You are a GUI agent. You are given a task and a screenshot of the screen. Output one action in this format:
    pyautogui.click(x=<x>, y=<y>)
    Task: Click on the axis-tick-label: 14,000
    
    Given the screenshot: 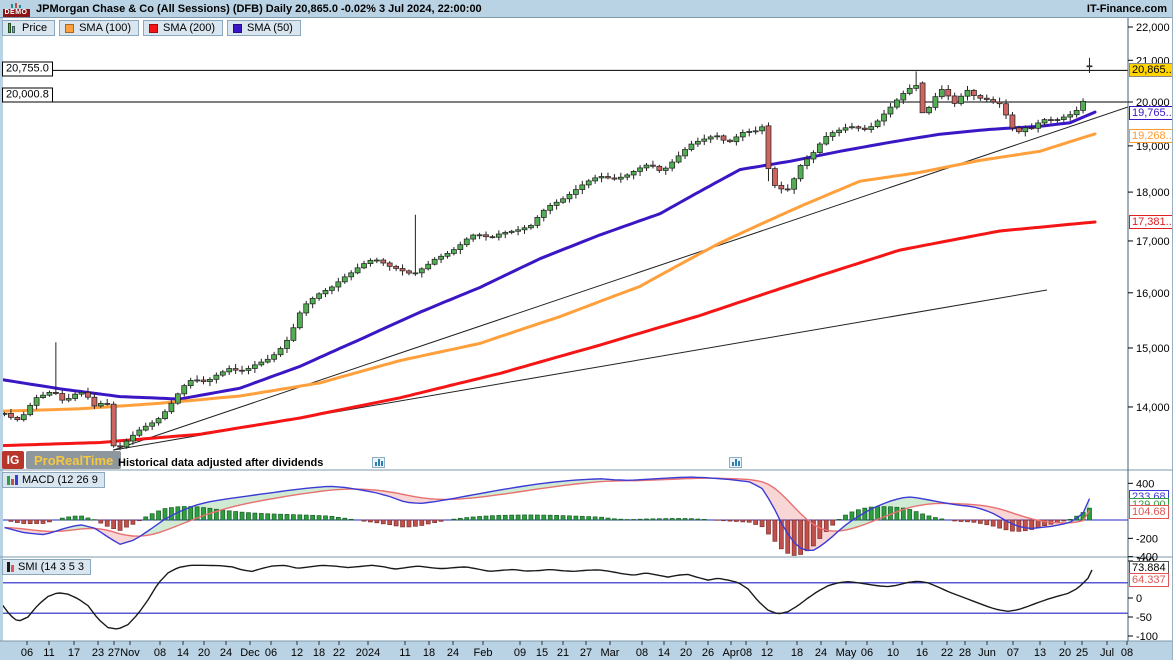 What is the action you would take?
    pyautogui.click(x=1153, y=408)
    